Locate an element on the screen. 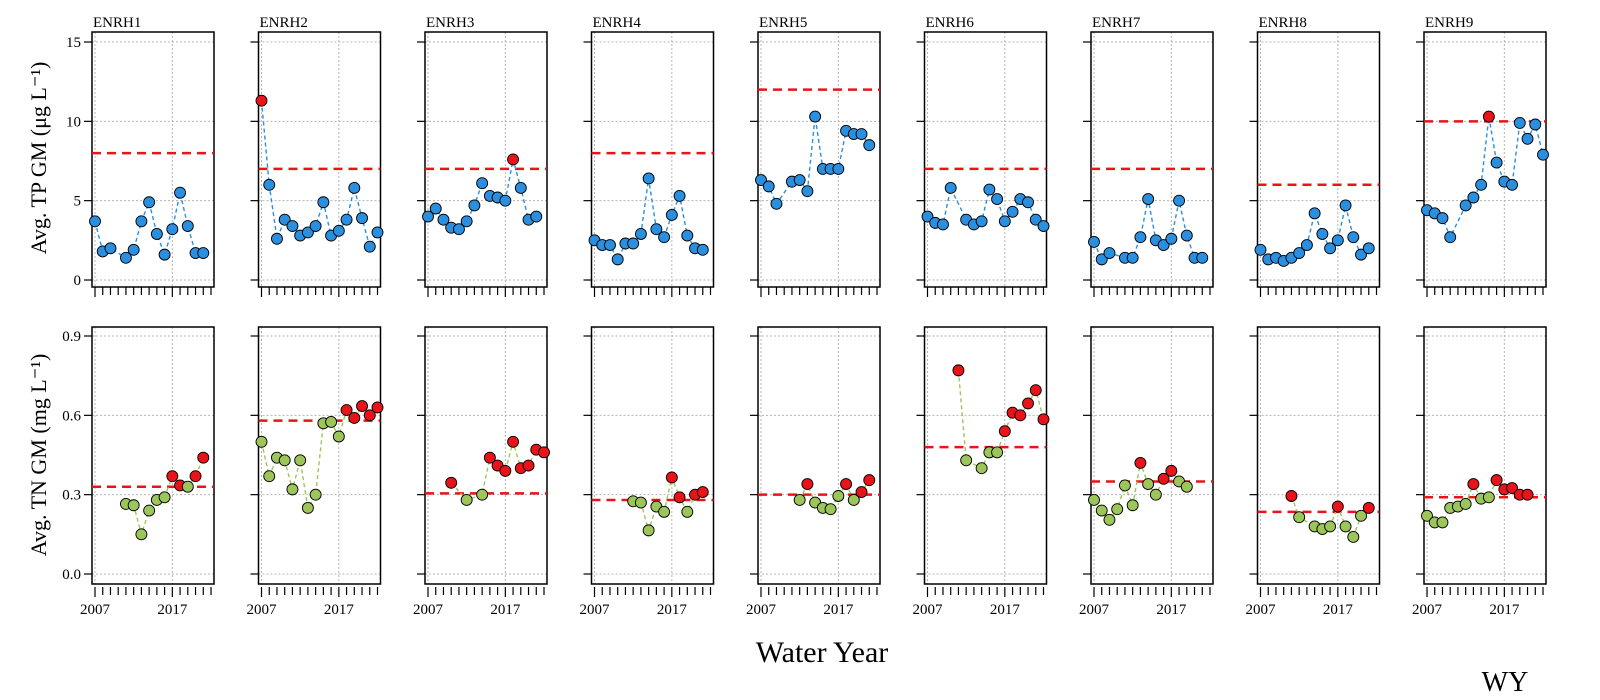 The image size is (1600, 700). y-tick-label: 0.3 is located at coordinates (71, 496).